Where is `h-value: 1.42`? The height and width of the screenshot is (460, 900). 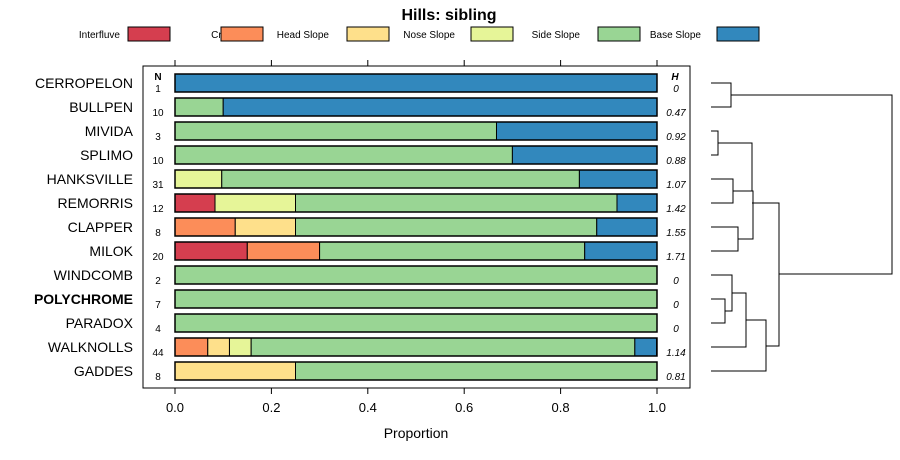
h-value: 1.42 is located at coordinates (676, 209).